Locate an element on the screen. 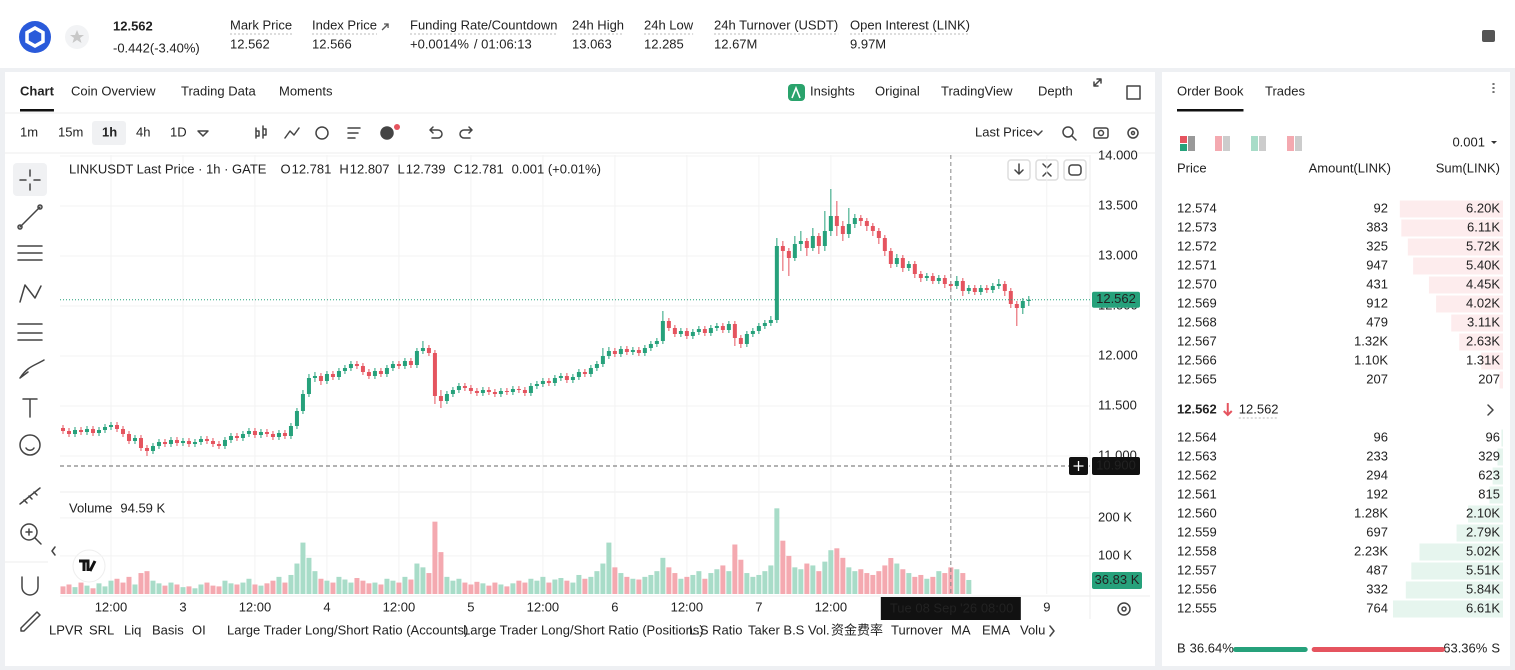 Image resolution: width=1515 pixels, height=670 pixels. stat-label: Funding Rate/Countdown is located at coordinates (483, 24).